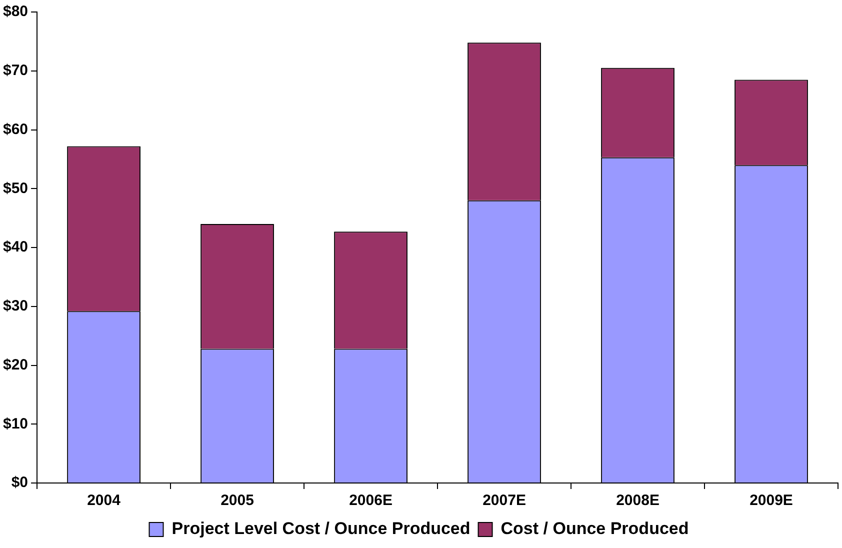 This screenshot has width=842, height=548. Describe the element at coordinates (504, 501) in the screenshot. I see `x-tick-label: 2007E` at that location.